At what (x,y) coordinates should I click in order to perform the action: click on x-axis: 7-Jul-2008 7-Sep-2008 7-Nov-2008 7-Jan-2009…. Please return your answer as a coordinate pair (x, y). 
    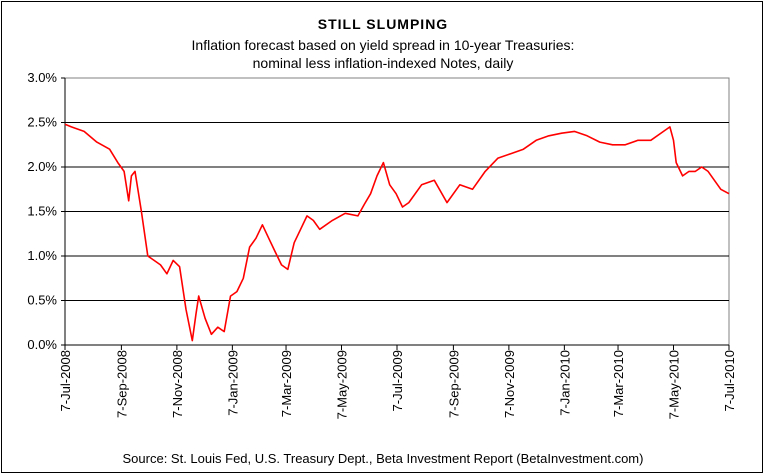
    Looking at the image, I should click on (397, 381).